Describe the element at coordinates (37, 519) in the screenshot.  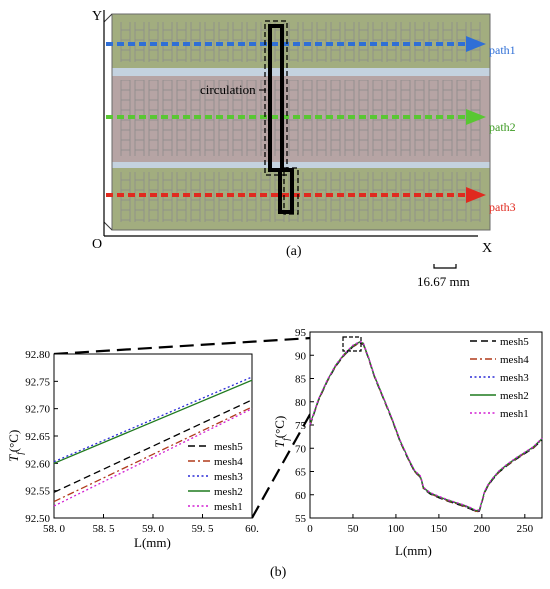
I see `y-tick-label: 92.50` at that location.